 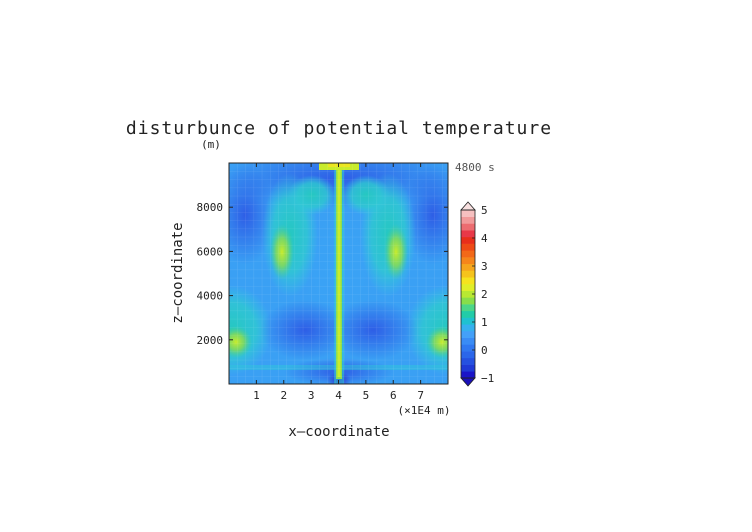 What do you see at coordinates (338, 395) in the screenshot?
I see `x-tick-label: 4` at bounding box center [338, 395].